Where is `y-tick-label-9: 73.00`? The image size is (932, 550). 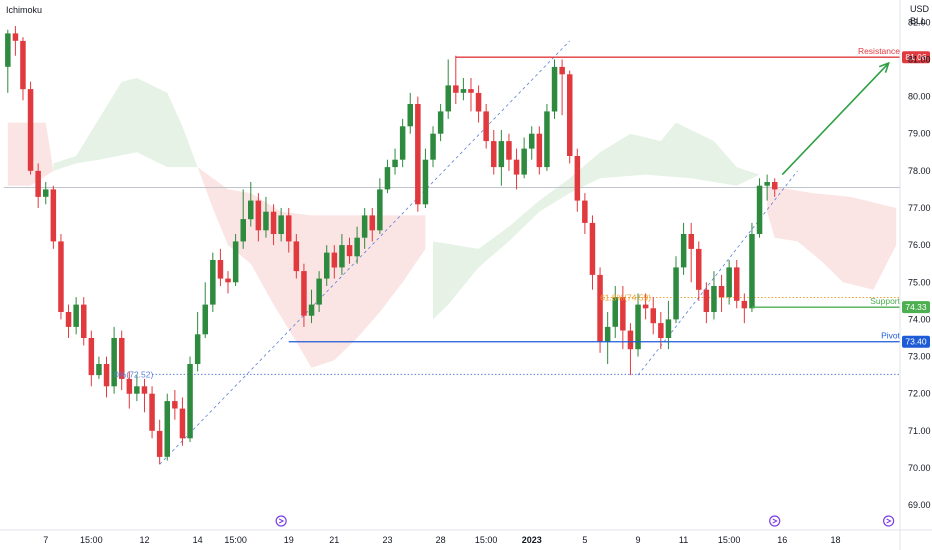 y-tick-label-9: 73.00 is located at coordinates (919, 357).